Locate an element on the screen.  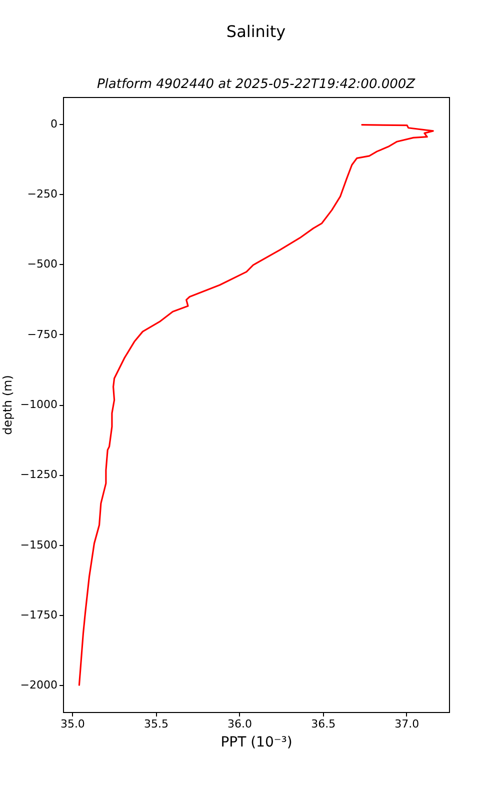
y-tick-label: −1750 is located at coordinates (39, 615).